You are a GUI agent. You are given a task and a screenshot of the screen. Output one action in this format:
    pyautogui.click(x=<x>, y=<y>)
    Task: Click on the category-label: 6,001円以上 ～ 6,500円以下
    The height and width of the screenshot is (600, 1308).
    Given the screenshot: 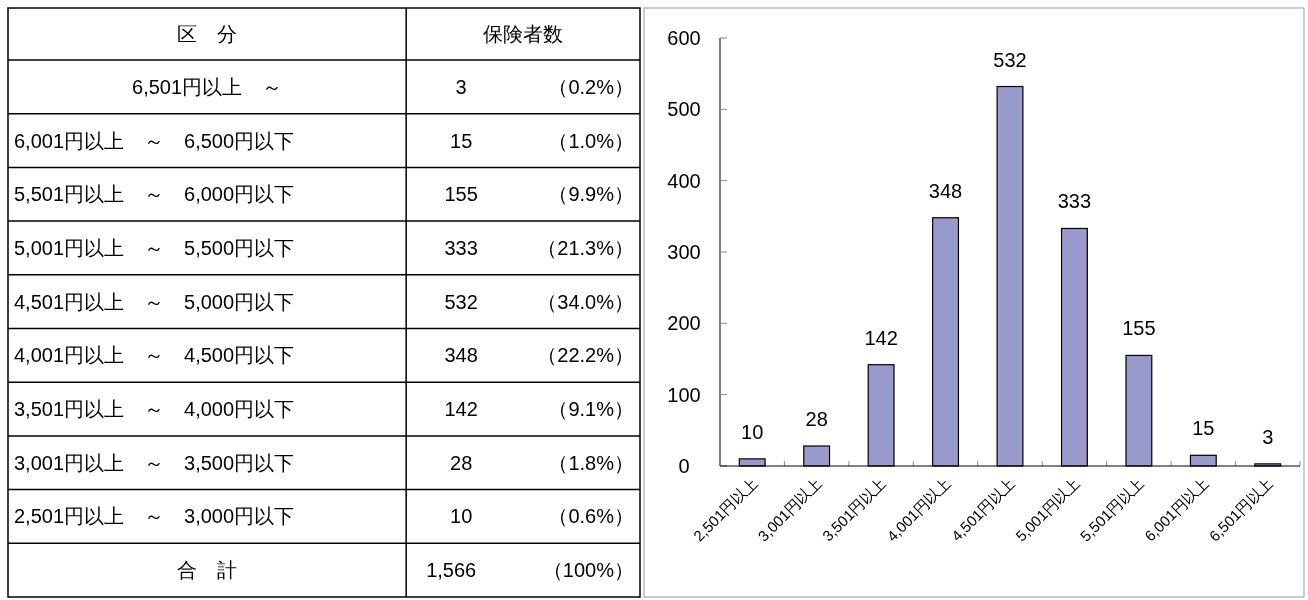 What is the action you would take?
    pyautogui.click(x=154, y=140)
    